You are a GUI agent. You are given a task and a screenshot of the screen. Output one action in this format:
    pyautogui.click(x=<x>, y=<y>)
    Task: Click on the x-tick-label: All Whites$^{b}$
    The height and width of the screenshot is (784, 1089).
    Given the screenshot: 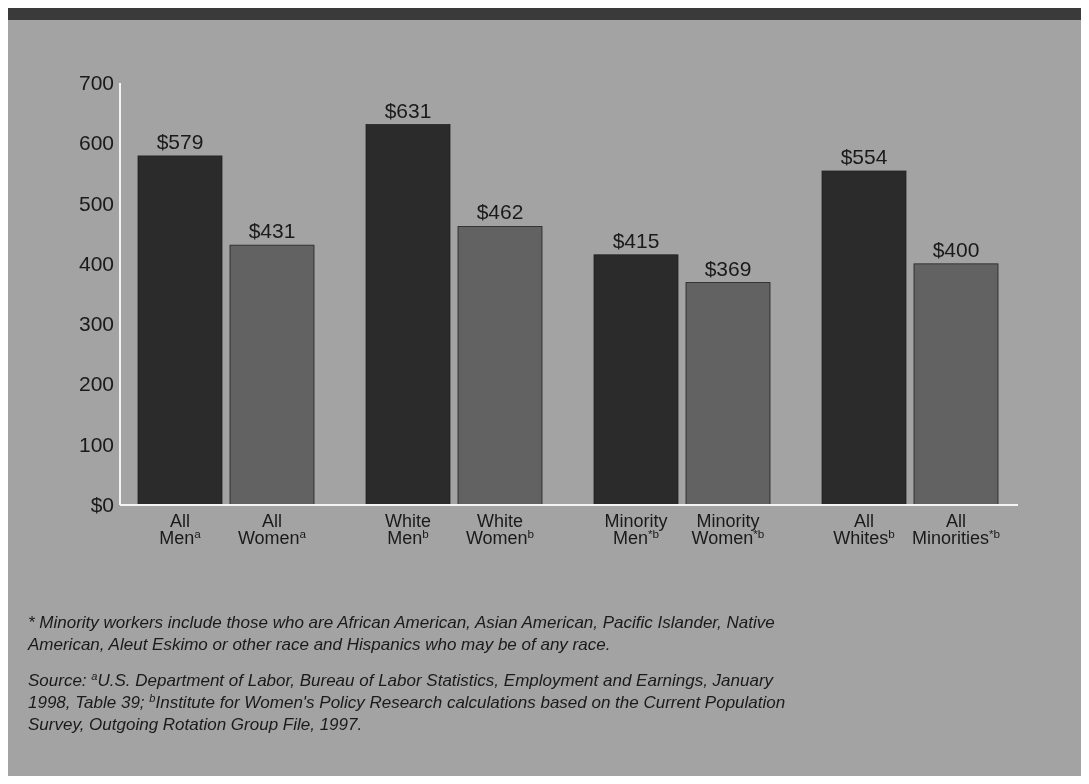 What is the action you would take?
    pyautogui.click(x=864, y=529)
    